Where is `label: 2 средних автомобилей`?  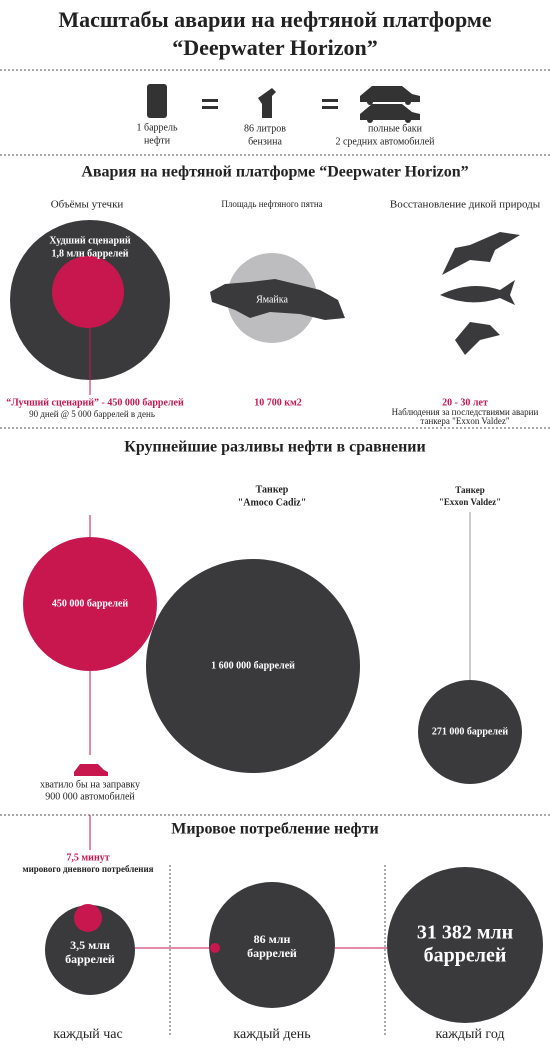
label: 2 средних автомобилей is located at coordinates (385, 141).